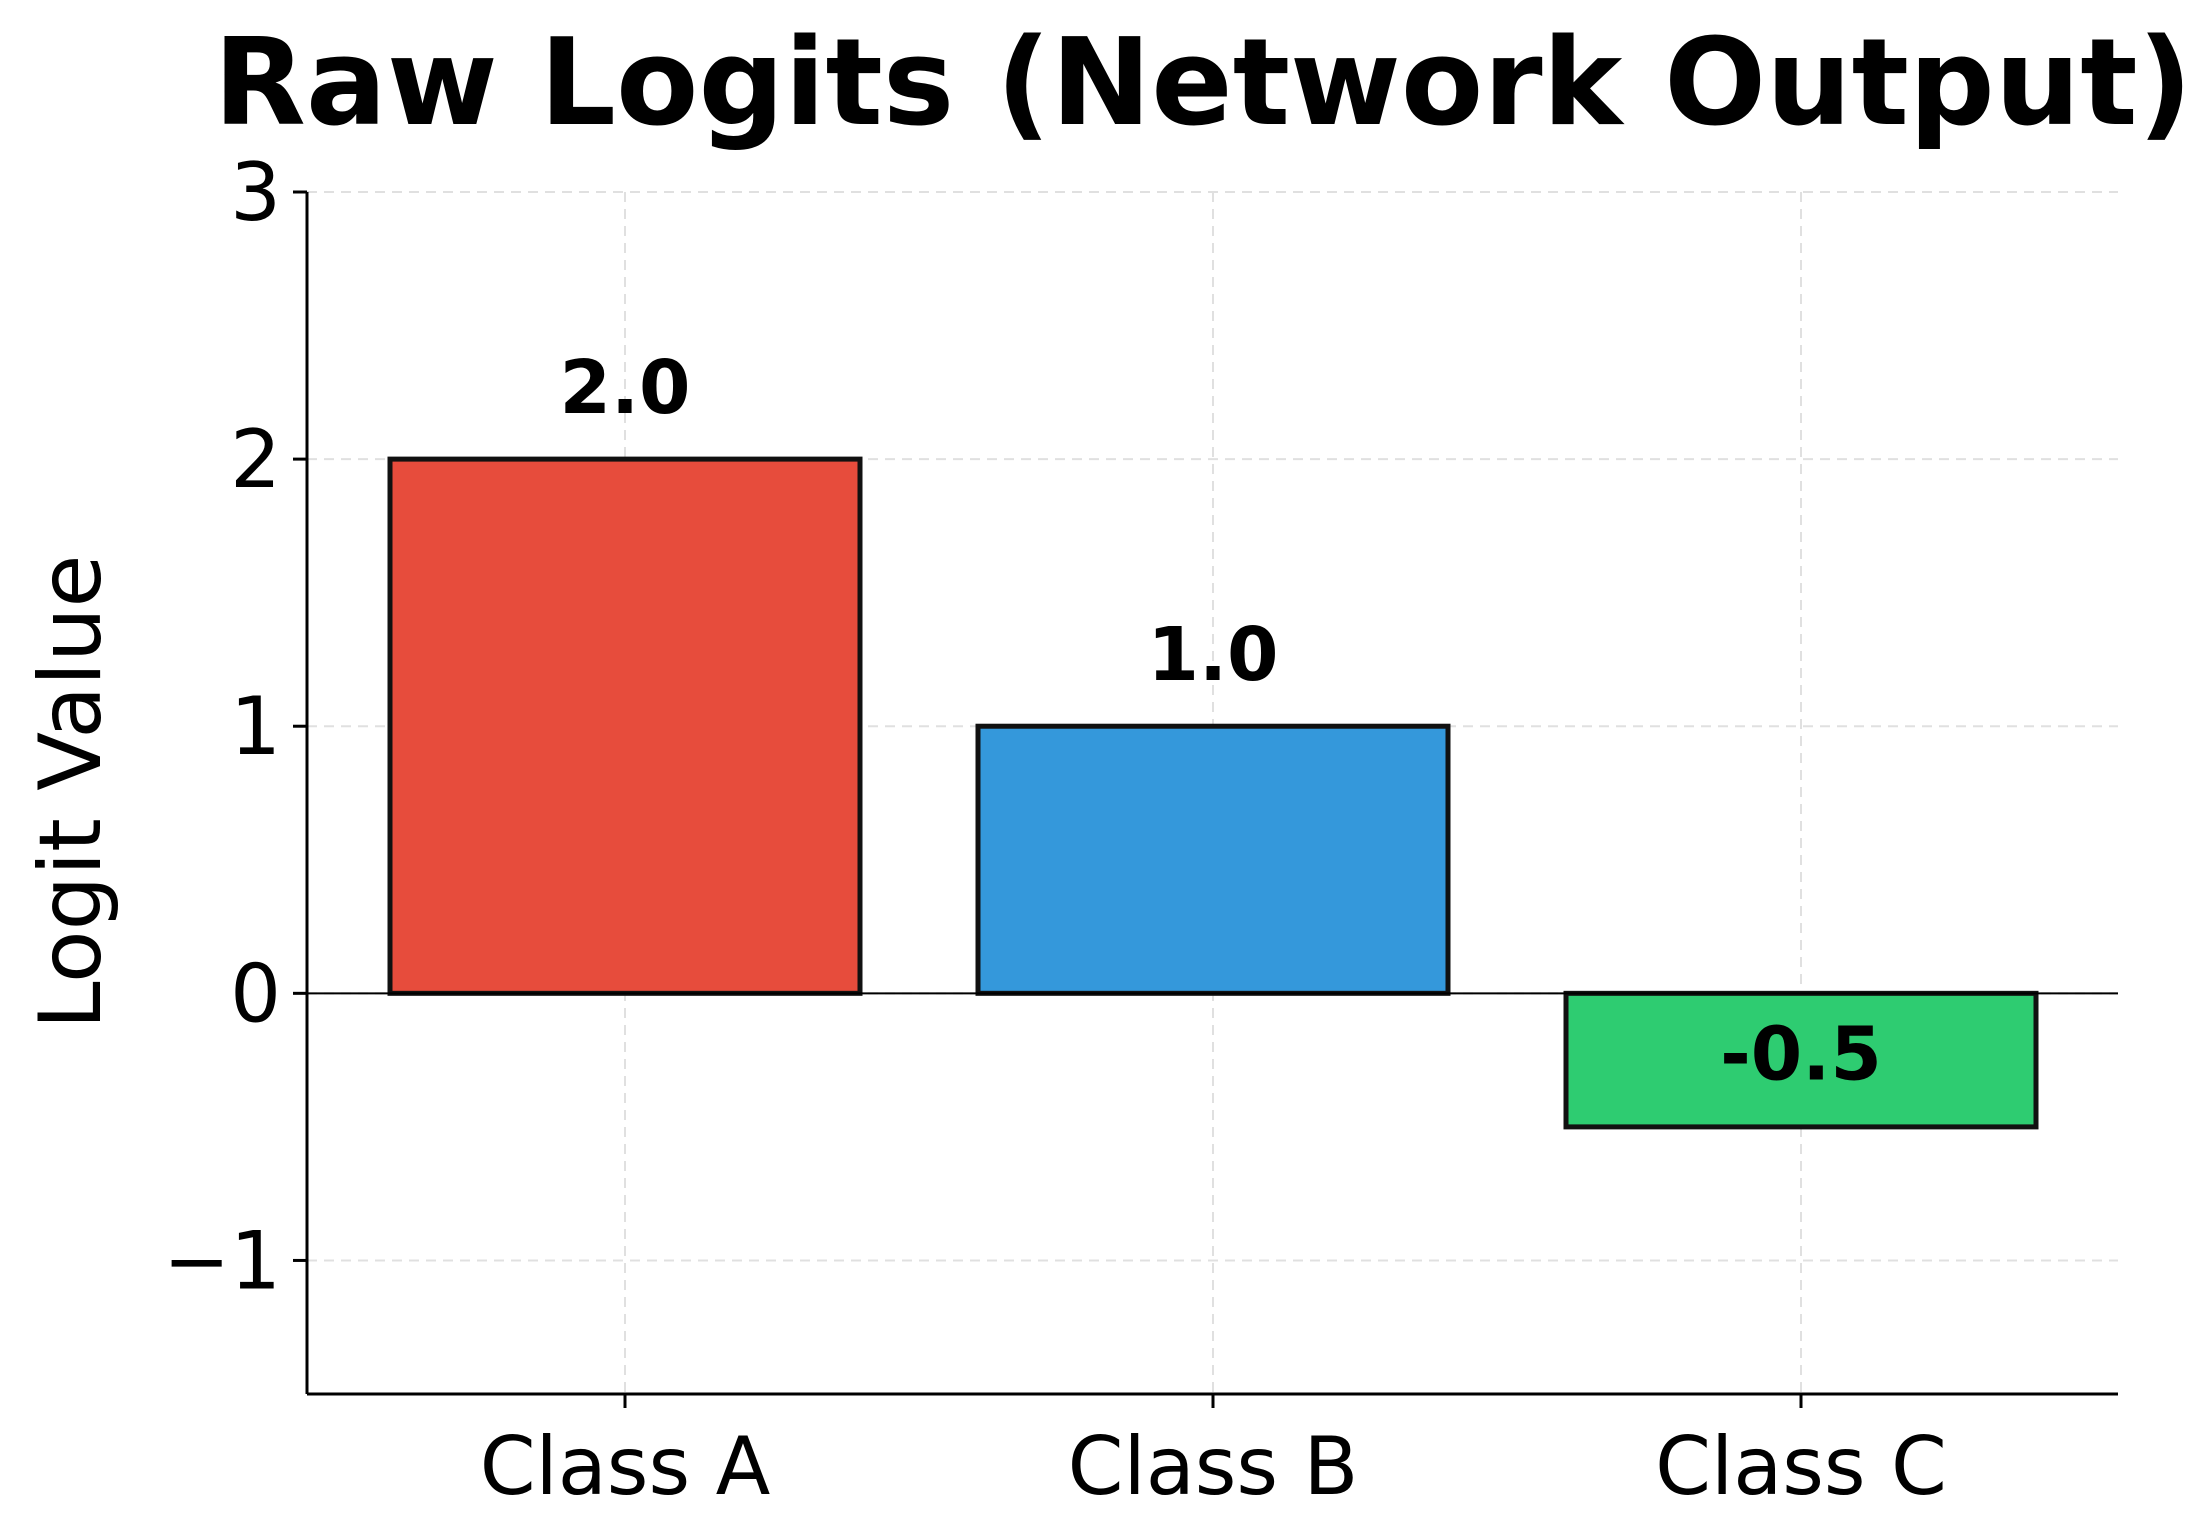 The width and height of the screenshot is (2186, 1534). What do you see at coordinates (1200, 83) in the screenshot?
I see `chart-title: Raw Logits (Network Output)` at bounding box center [1200, 83].